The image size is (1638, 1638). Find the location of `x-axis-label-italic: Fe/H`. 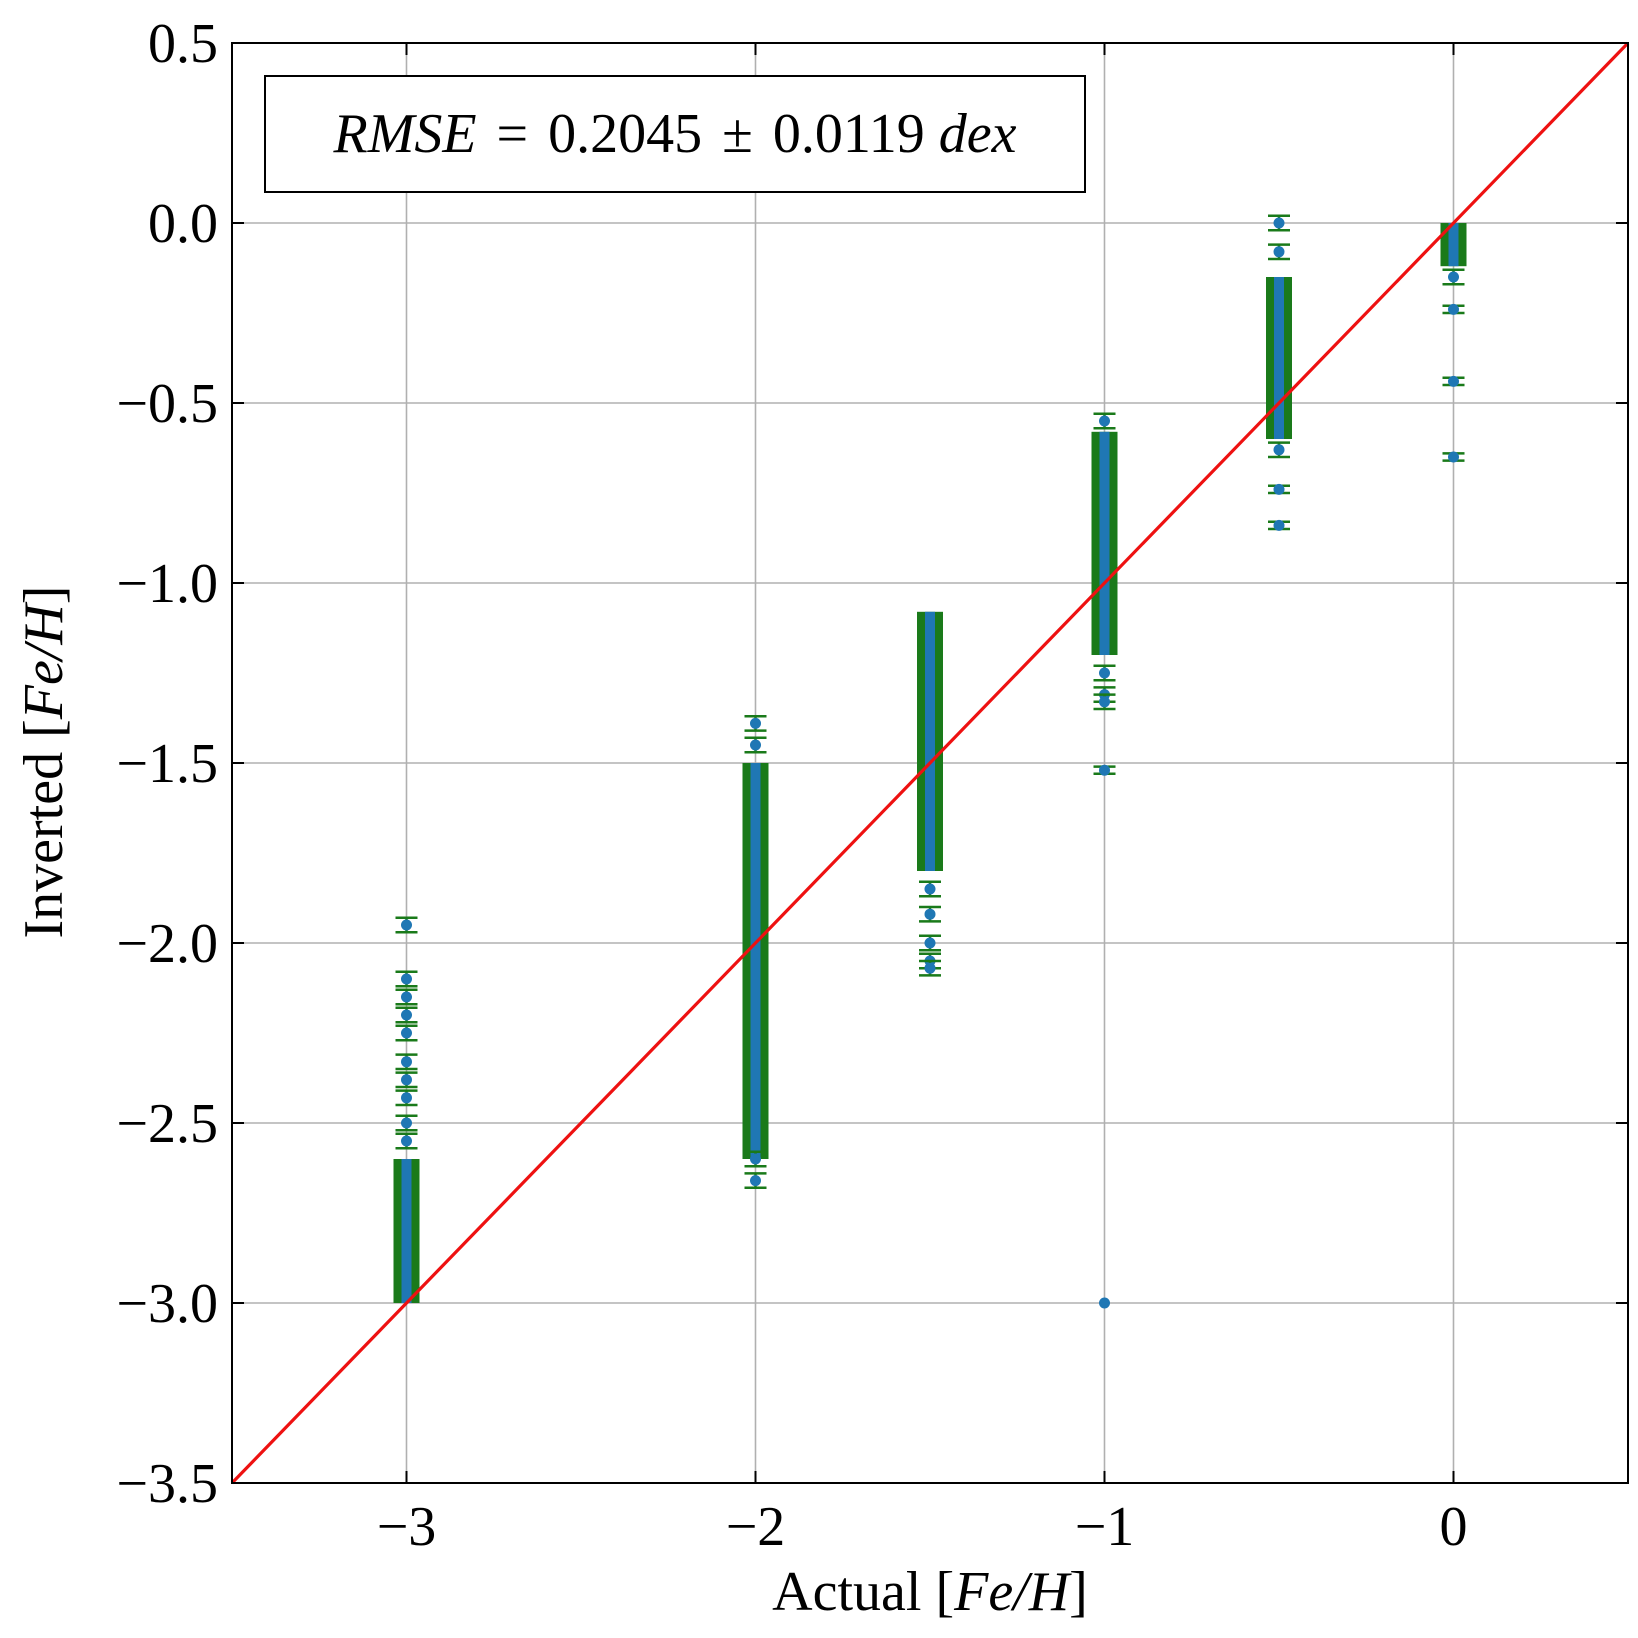

x-axis-label-italic: Fe/H is located at coordinates (1012, 1592).